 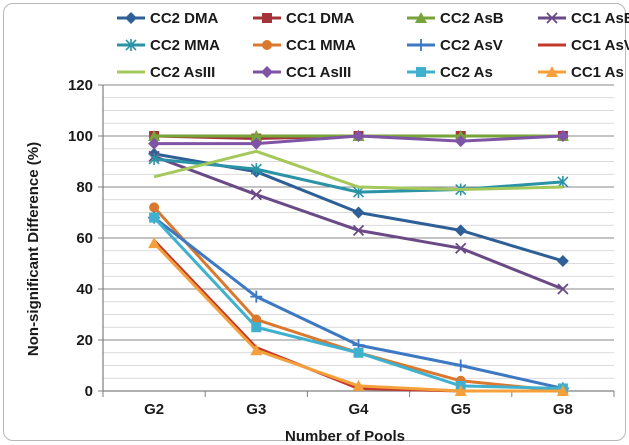 What do you see at coordinates (472, 18) in the screenshot?
I see `legend-label: CC2 AsB` at bounding box center [472, 18].